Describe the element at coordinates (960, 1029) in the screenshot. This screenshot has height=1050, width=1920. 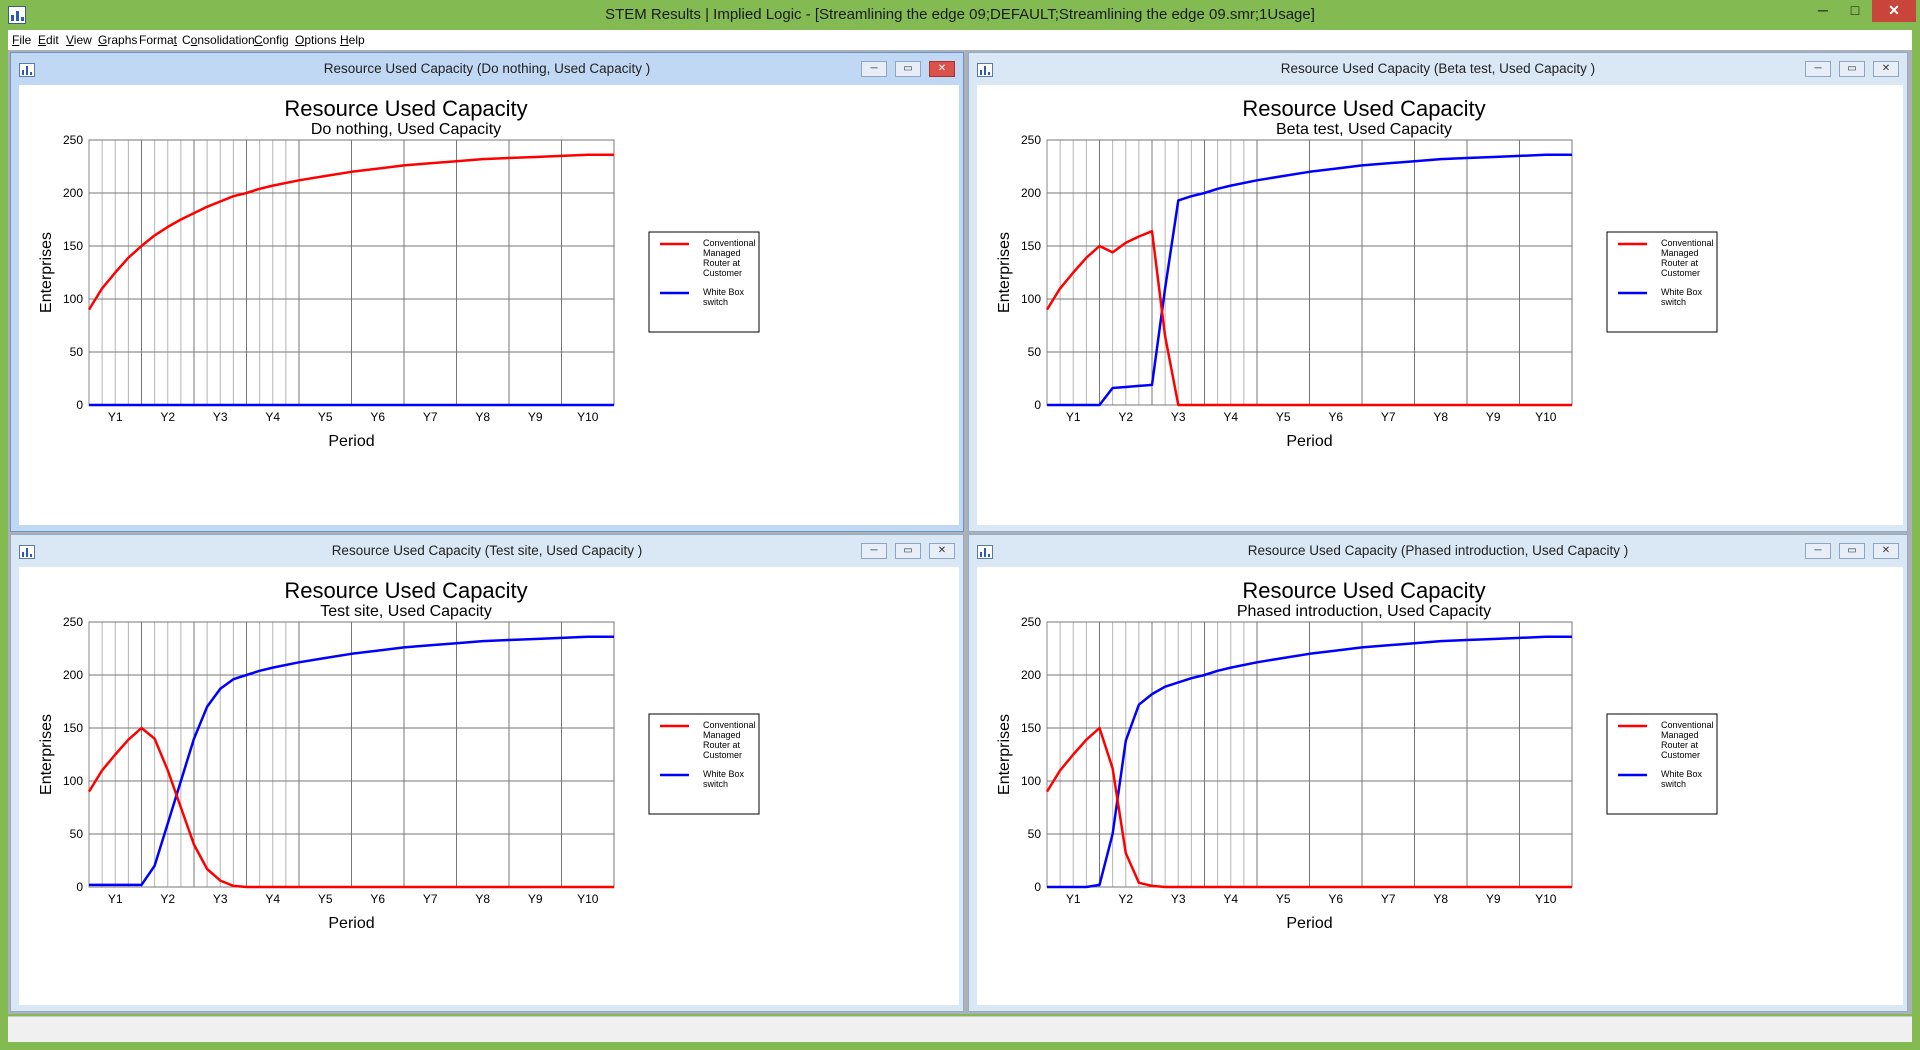
I see `status-bar` at that location.